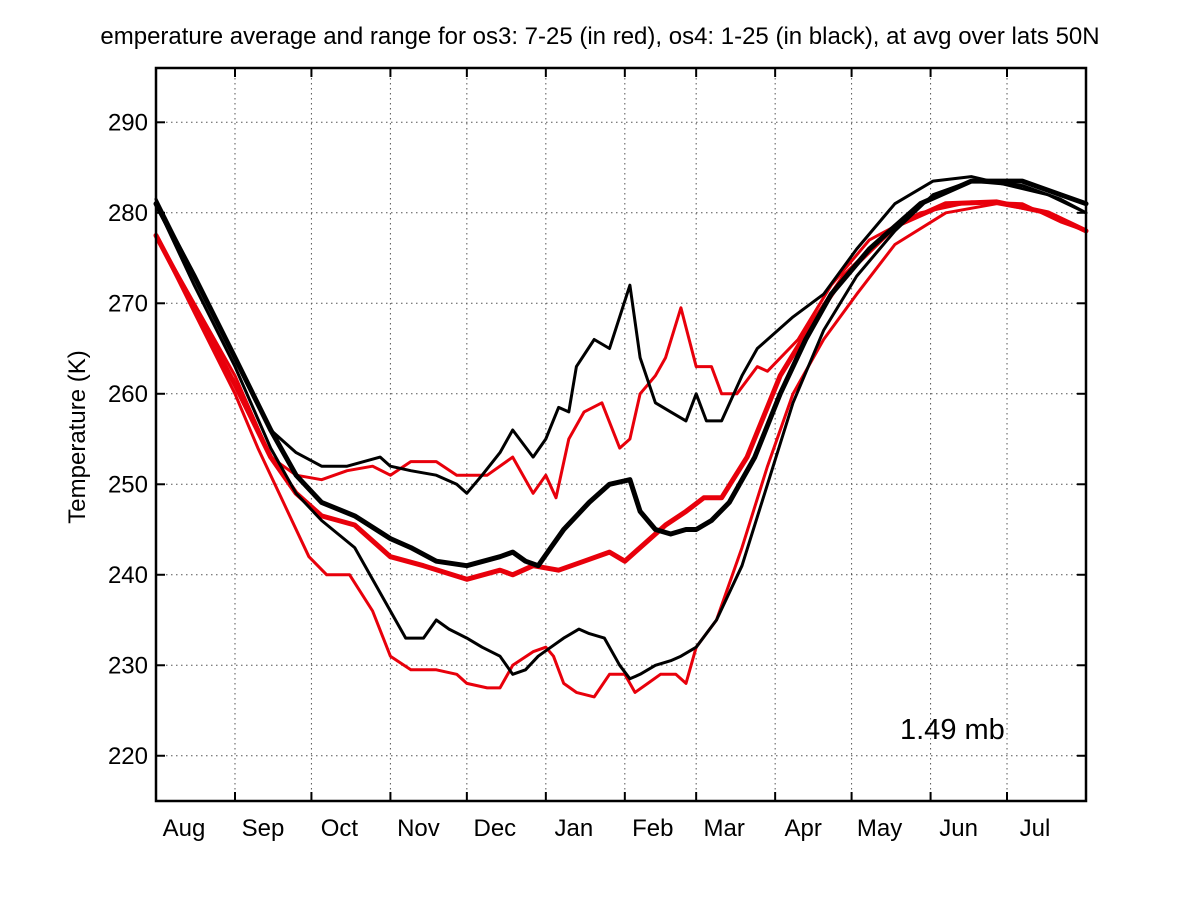 The height and width of the screenshot is (901, 1200). I want to click on y-tick-label: 270, so click(128, 303).